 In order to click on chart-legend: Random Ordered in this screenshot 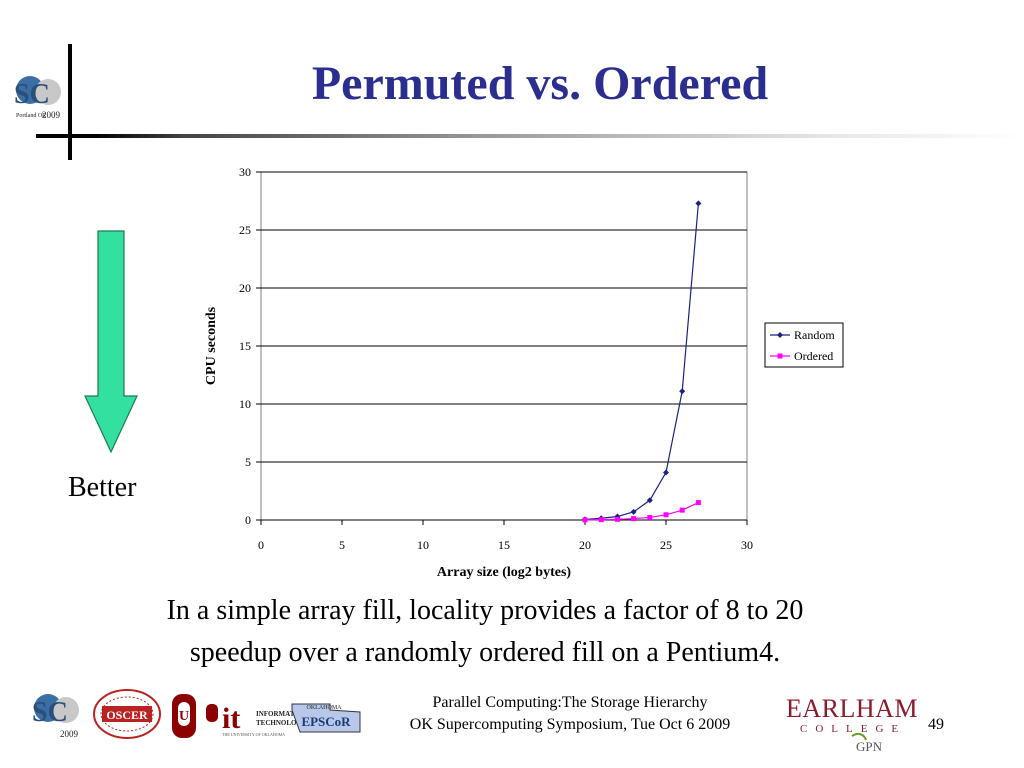, I will do `click(804, 345)`.